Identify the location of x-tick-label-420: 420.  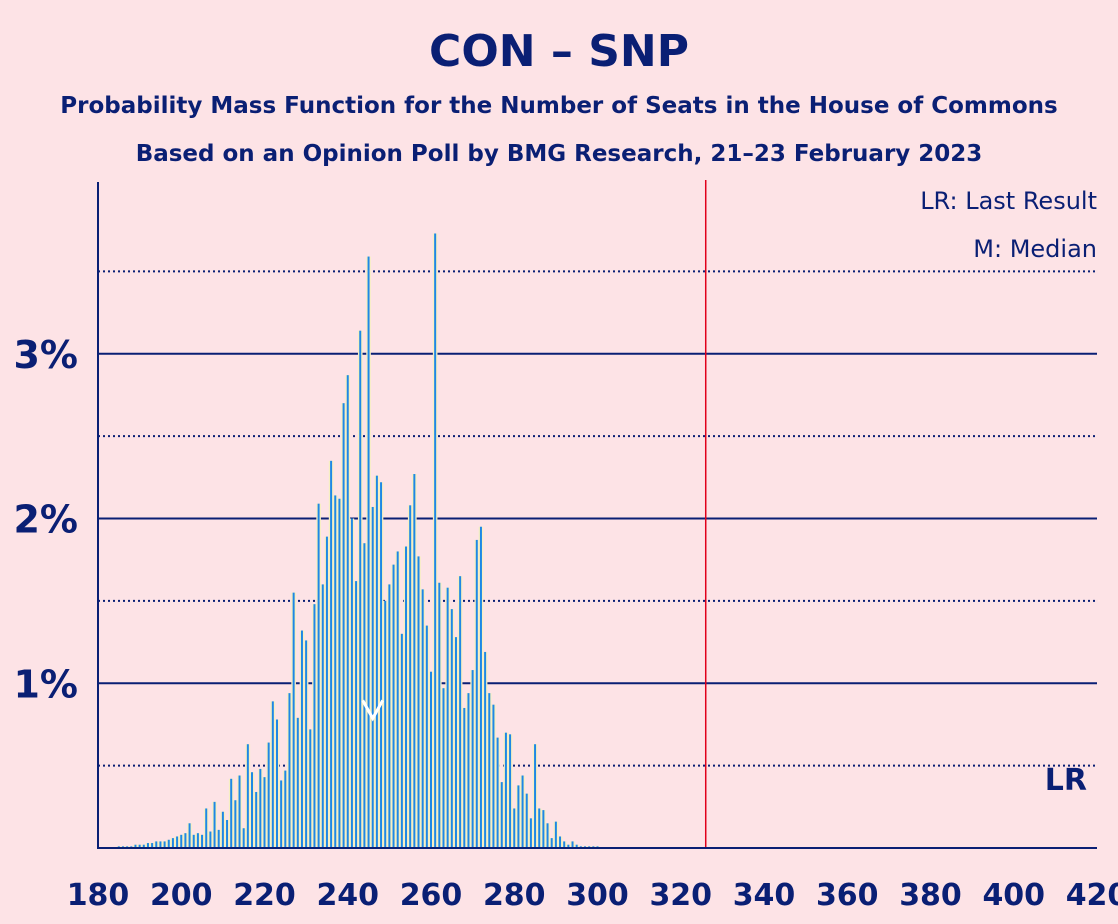
(1092, 895).